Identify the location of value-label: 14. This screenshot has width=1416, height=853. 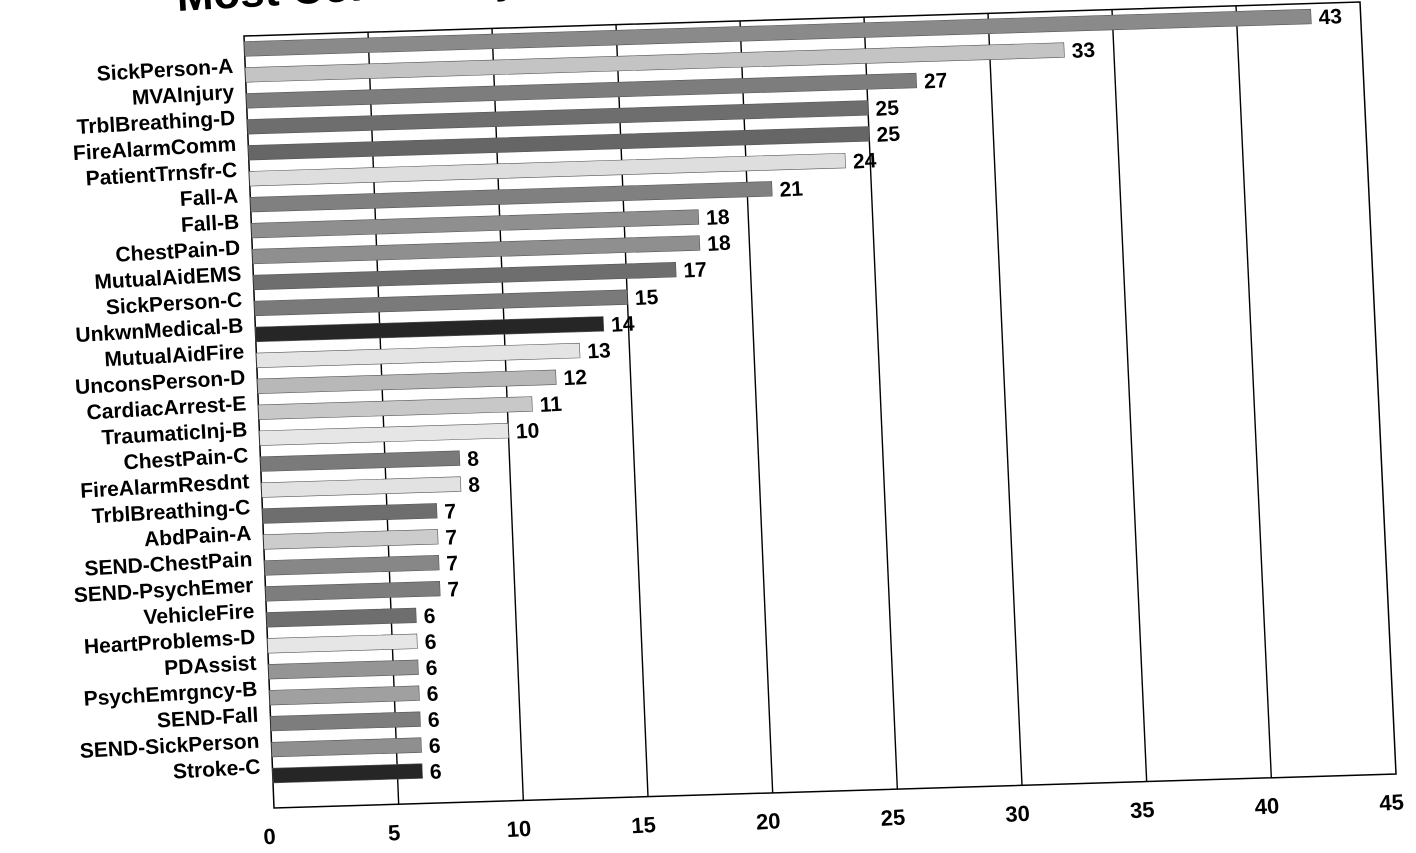
(622, 325).